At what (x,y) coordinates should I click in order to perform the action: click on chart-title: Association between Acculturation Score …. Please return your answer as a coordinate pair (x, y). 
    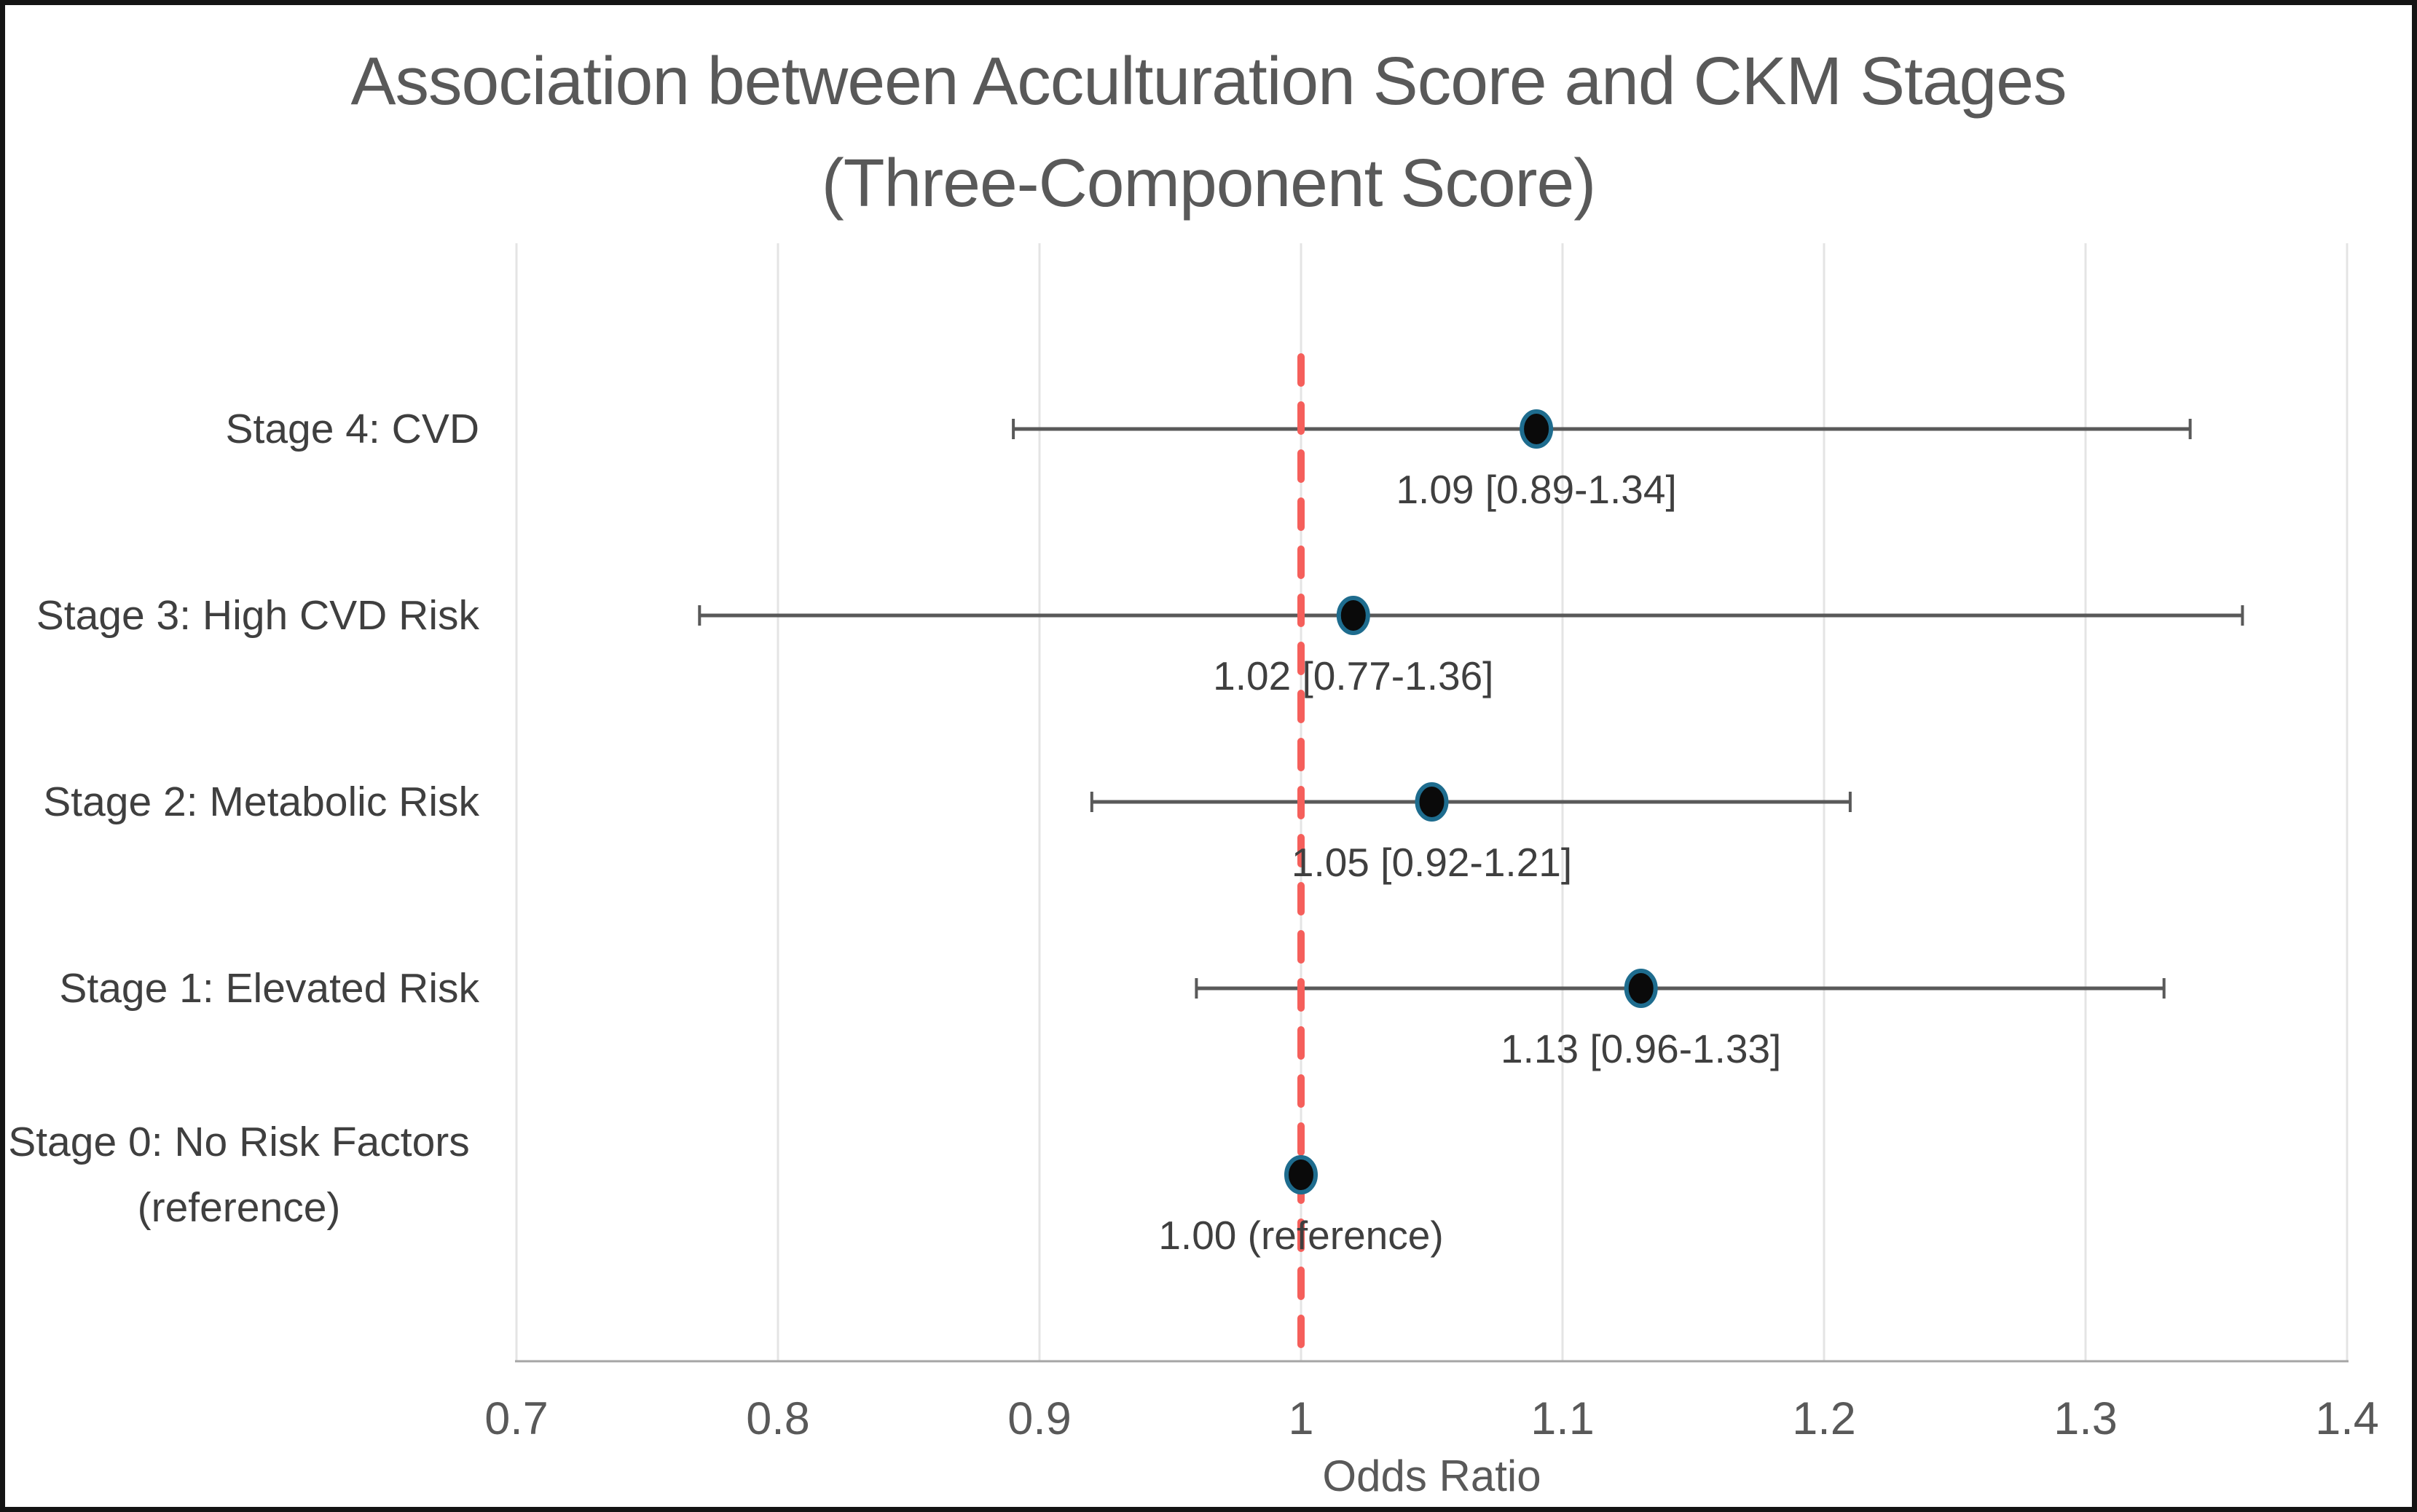
    Looking at the image, I should click on (1208, 132).